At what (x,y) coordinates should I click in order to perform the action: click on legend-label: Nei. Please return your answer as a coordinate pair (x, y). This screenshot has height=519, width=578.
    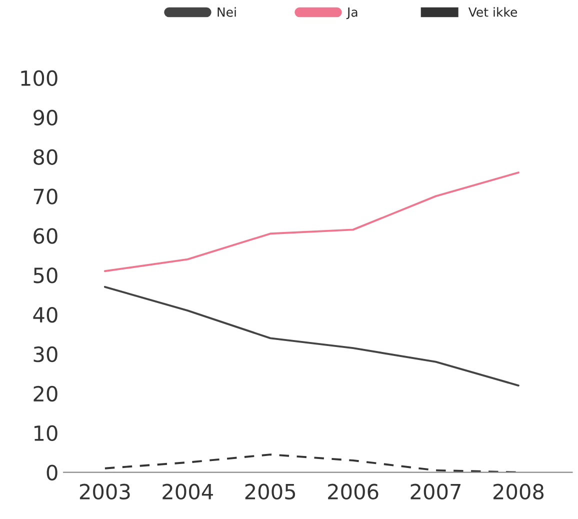
    Looking at the image, I should click on (227, 12).